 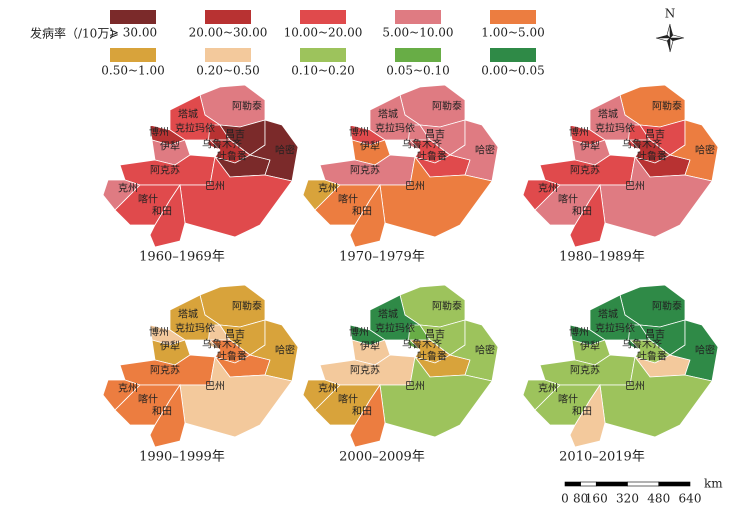 I want to click on scale-label: 640, so click(x=690, y=499).